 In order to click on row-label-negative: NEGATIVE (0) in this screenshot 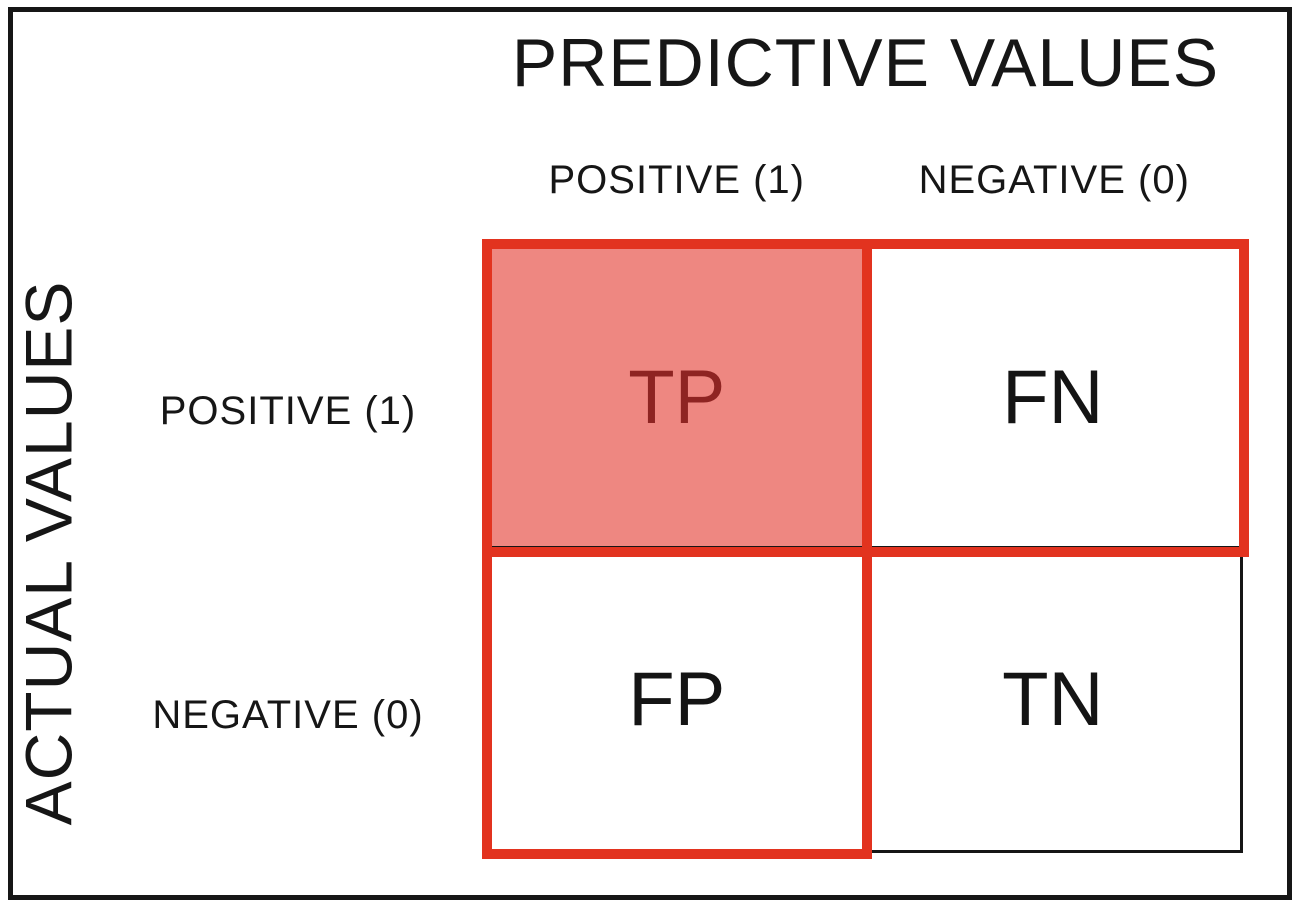, I will do `click(288, 701)`.